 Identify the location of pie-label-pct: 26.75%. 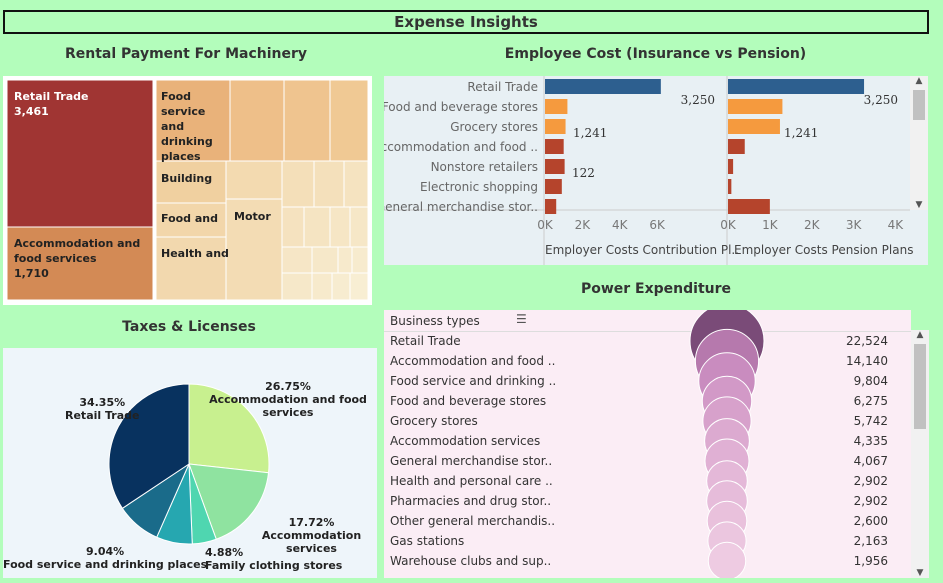
(288, 386).